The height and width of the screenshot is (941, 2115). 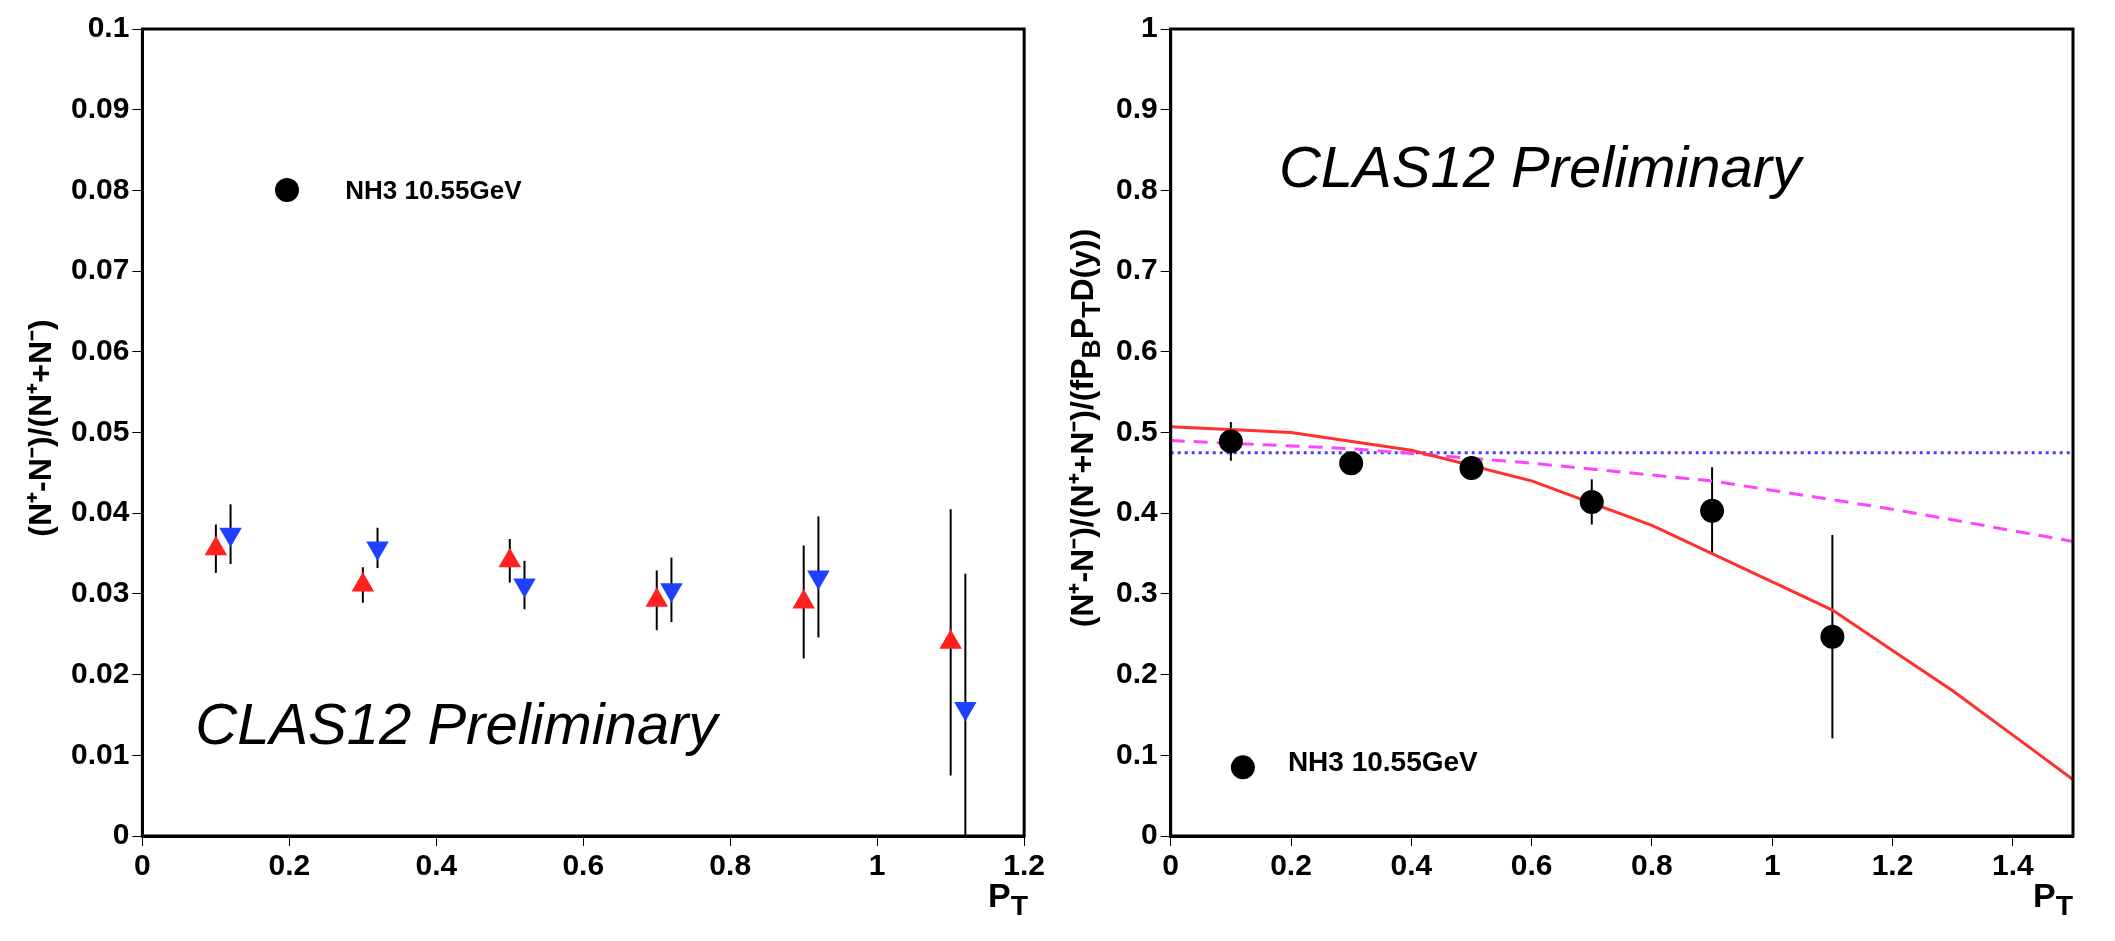 I want to click on y-tick-label: 0.6, so click(x=1136, y=350).